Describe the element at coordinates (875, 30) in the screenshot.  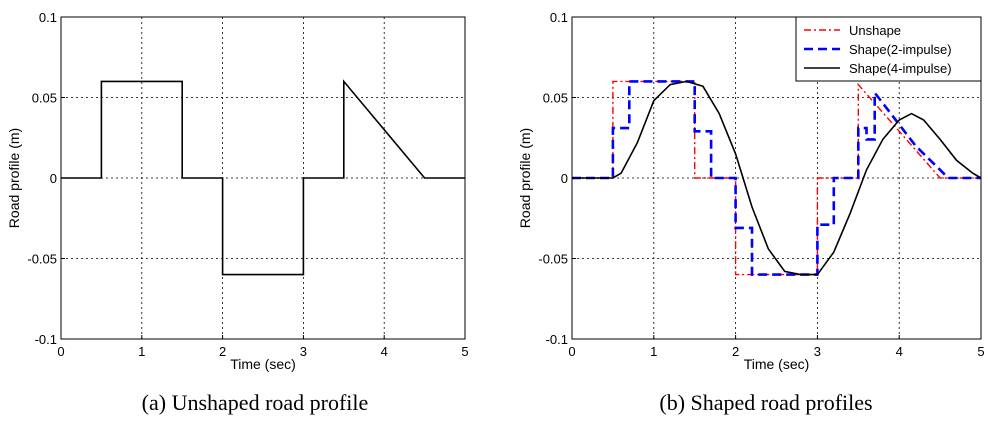
I see `legend-label: Unshape` at that location.